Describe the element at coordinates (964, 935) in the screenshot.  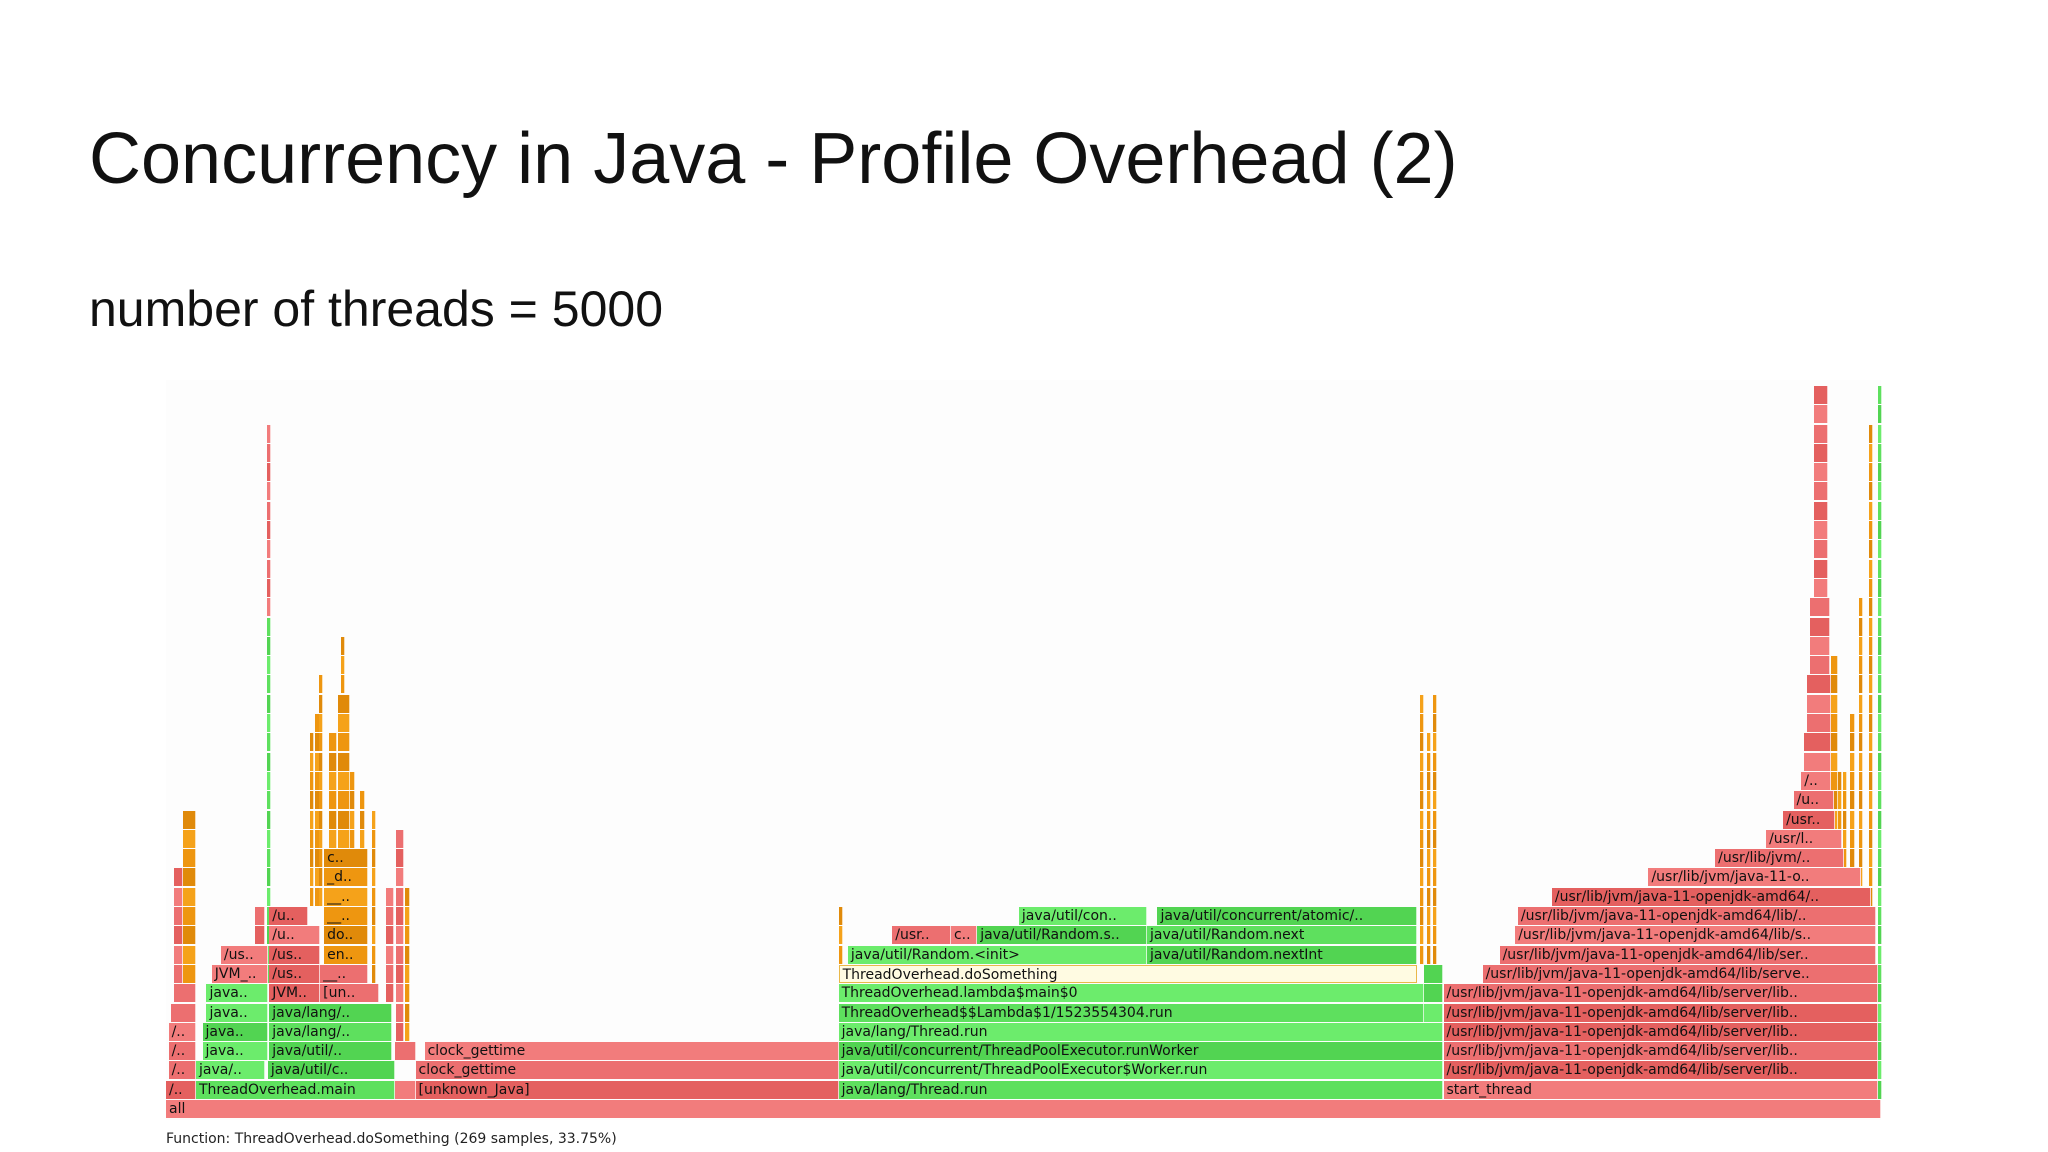
I see `flame-frame: c..` at that location.